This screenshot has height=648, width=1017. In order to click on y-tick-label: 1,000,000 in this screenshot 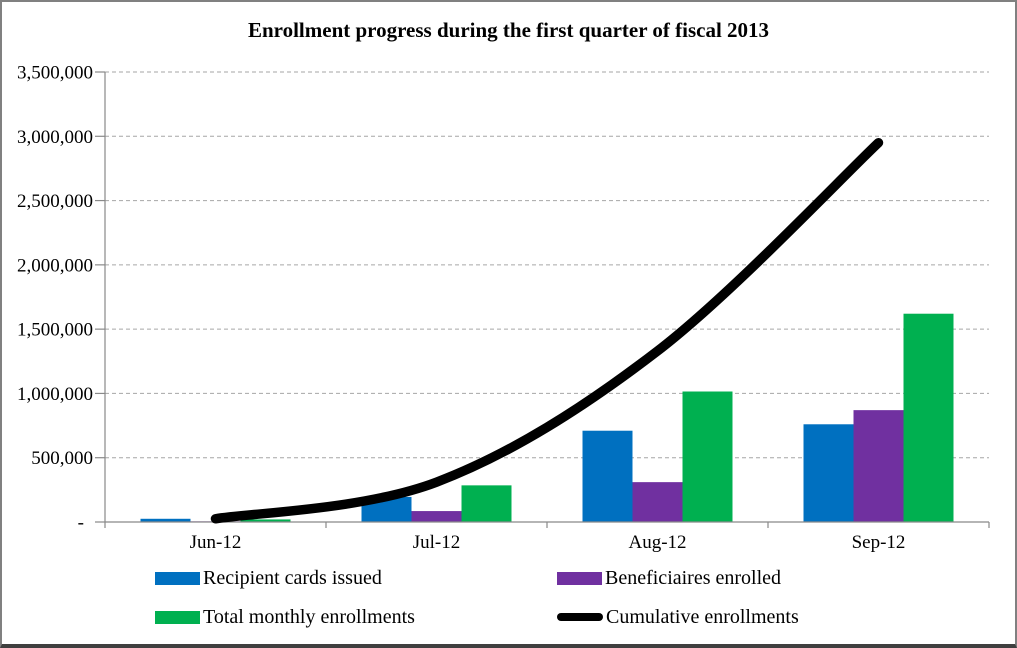, I will do `click(55, 394)`.